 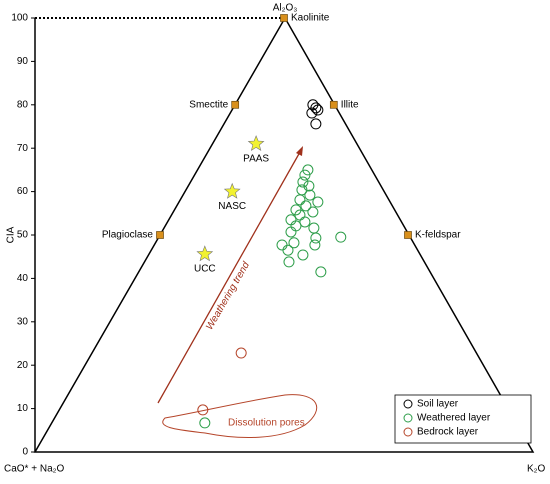 I want to click on legend-label: Bedrock layer, so click(x=448, y=432).